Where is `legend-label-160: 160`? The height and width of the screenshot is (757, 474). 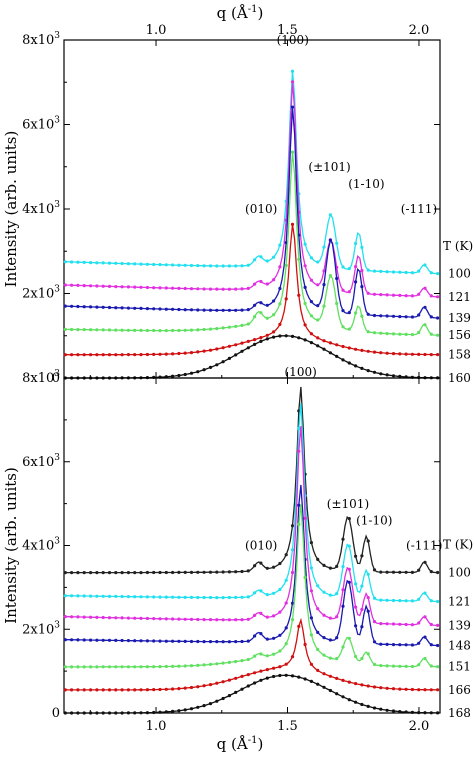
legend-label-160: 160 is located at coordinates (459, 378).